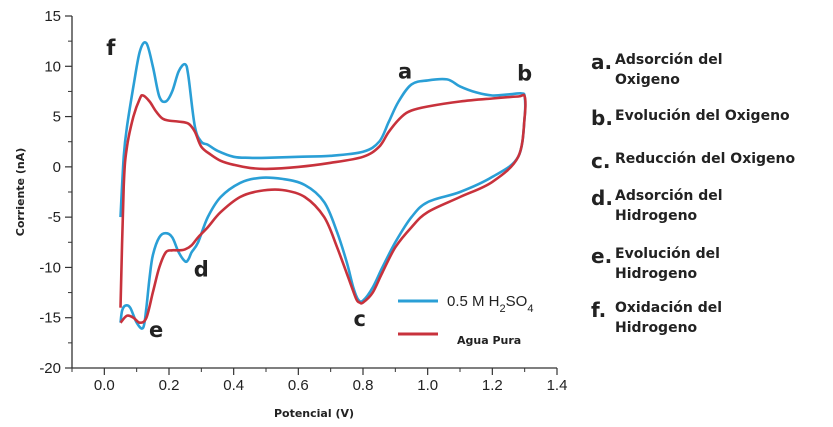 The image size is (833, 427). What do you see at coordinates (52, 66) in the screenshot?
I see `y-tick-label: 10` at bounding box center [52, 66].